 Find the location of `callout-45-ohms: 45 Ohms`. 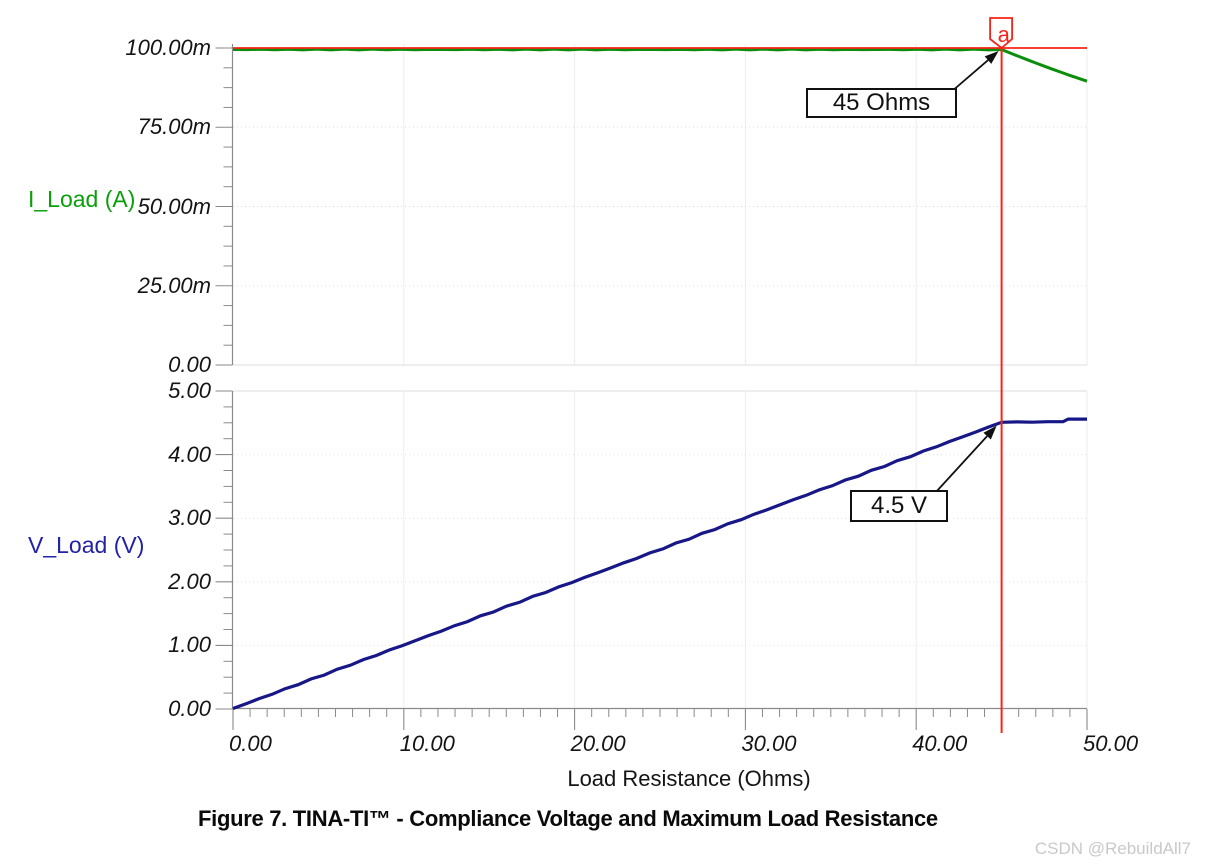

callout-45-ohms: 45 Ohms is located at coordinates (881, 103).